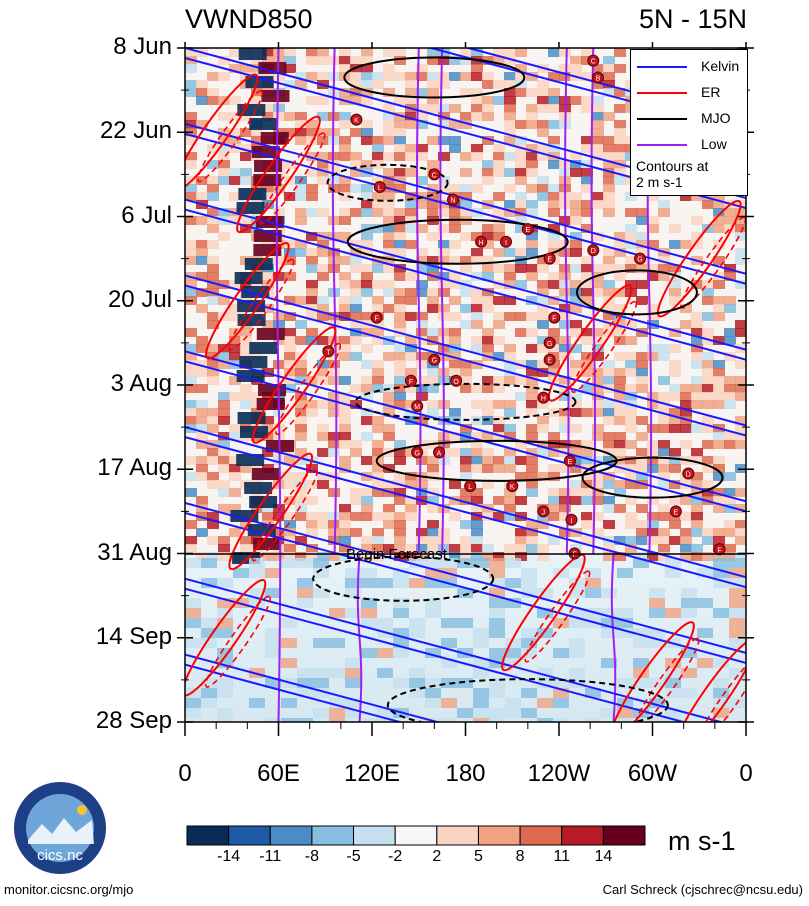 The image size is (809, 906). What do you see at coordinates (456, 380) in the screenshot?
I see `storm-marker: O` at bounding box center [456, 380].